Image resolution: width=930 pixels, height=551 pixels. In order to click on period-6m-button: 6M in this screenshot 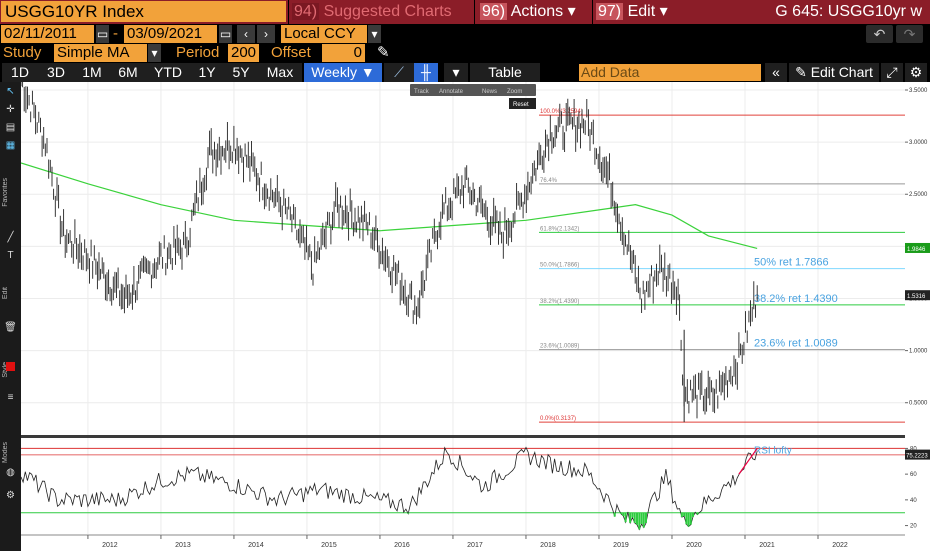, I will do `click(128, 72)`.